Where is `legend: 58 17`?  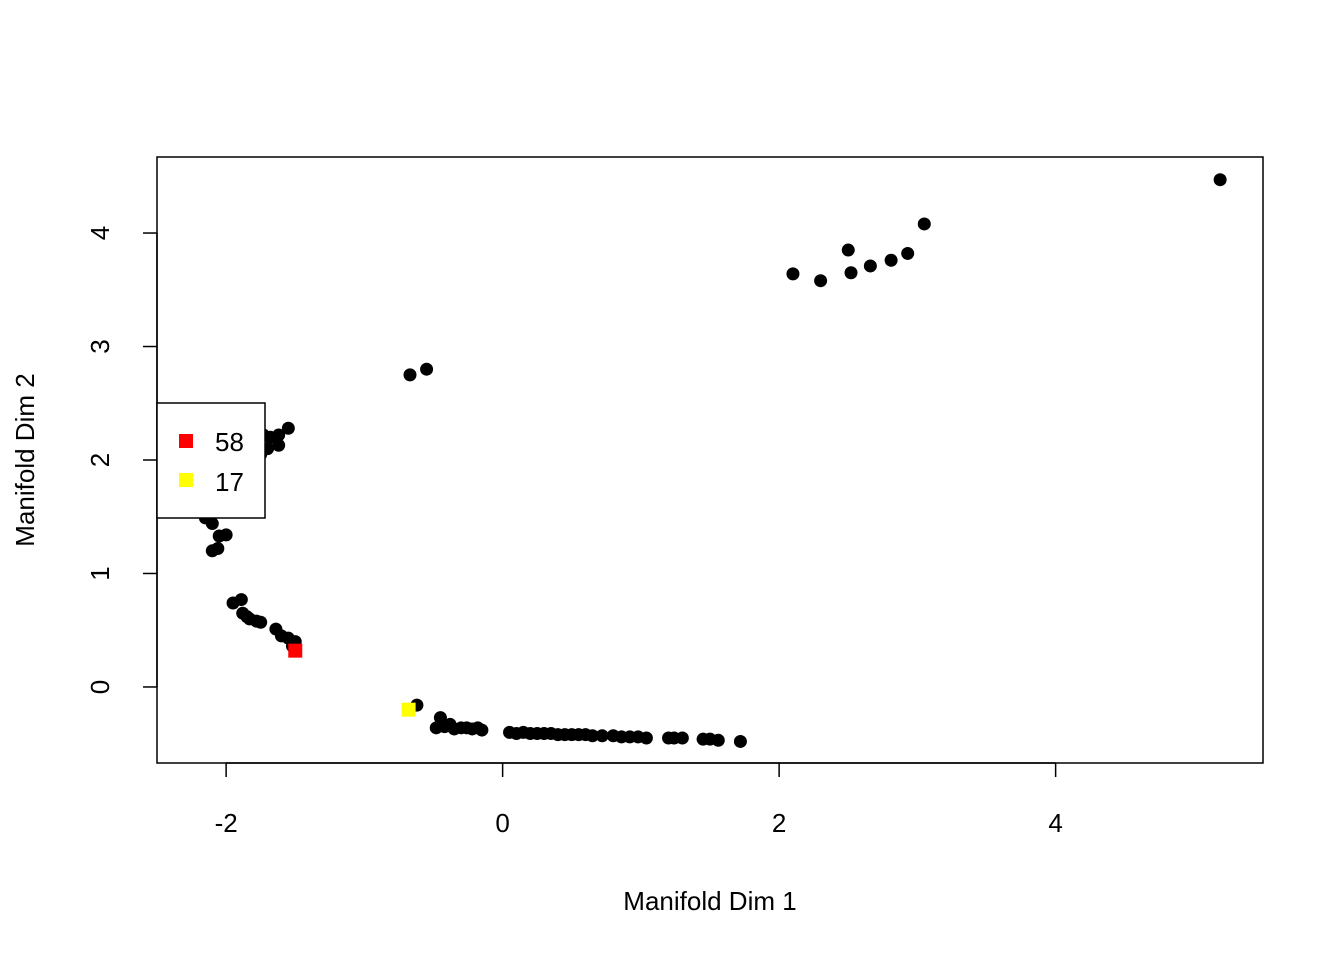 legend: 58 17 is located at coordinates (211, 460).